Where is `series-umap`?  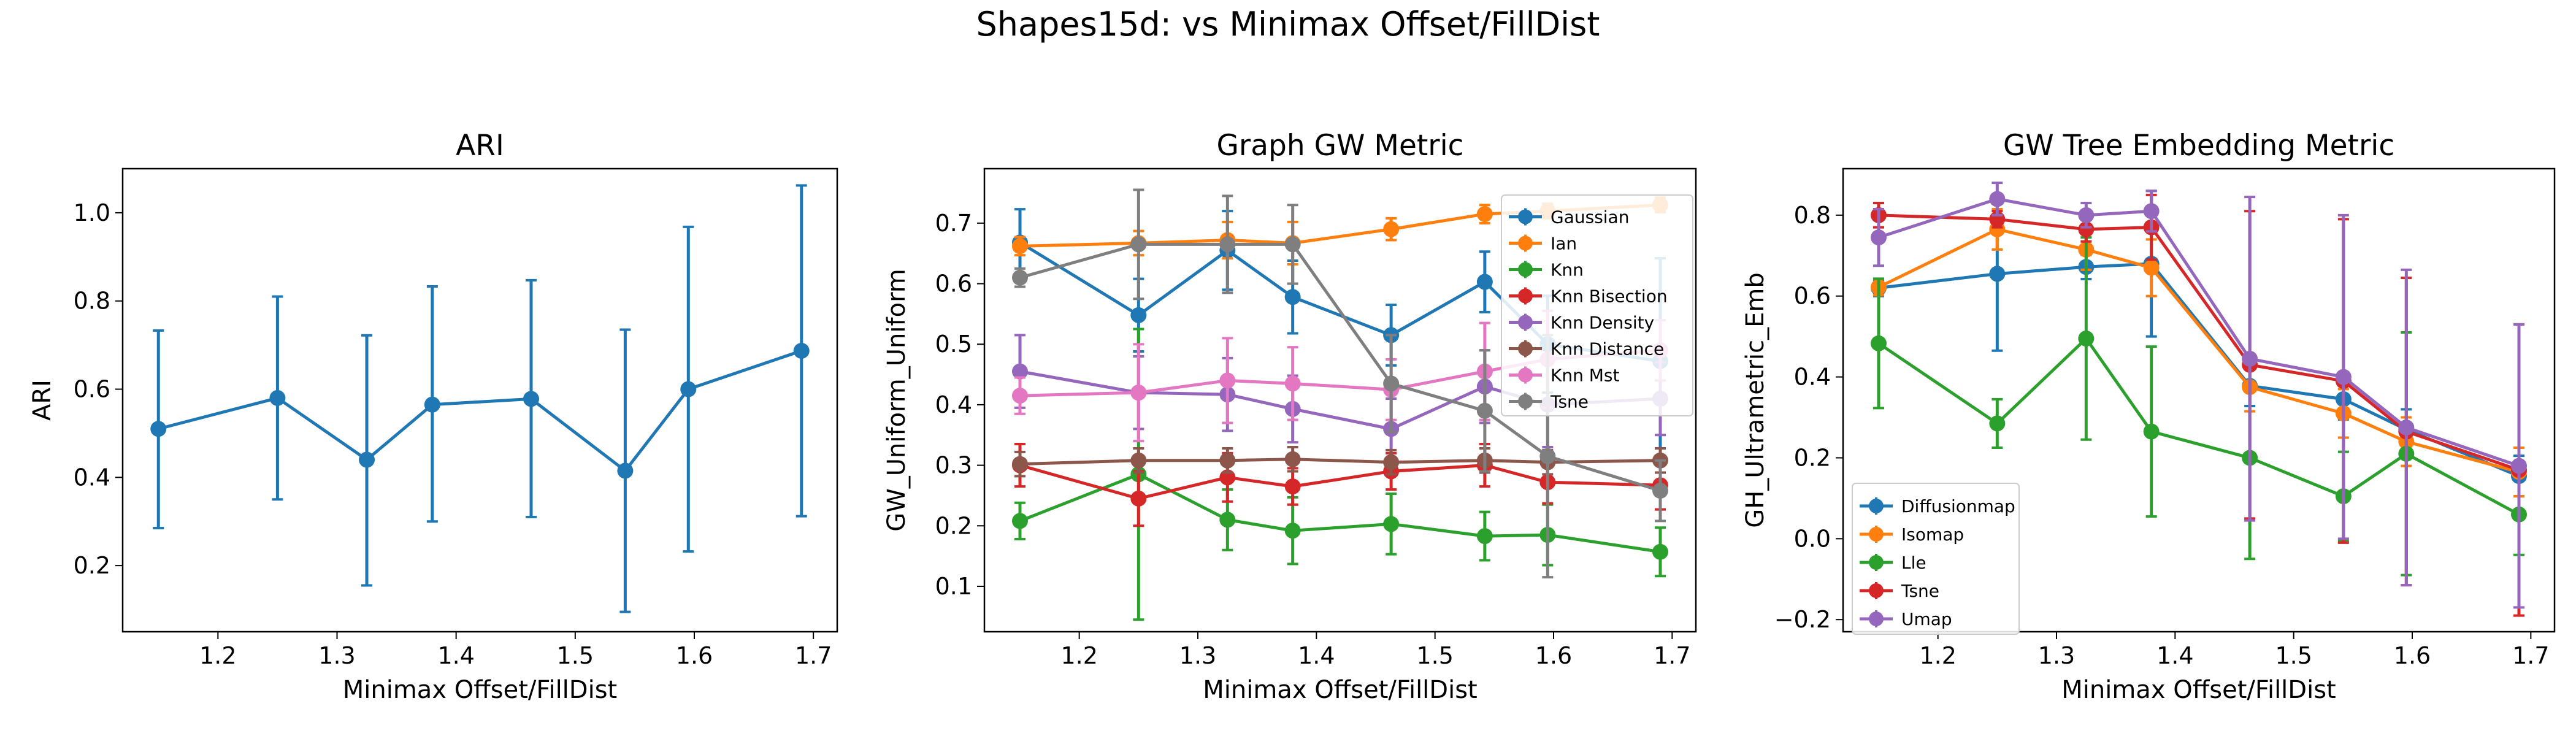 series-umap is located at coordinates (2199, 395).